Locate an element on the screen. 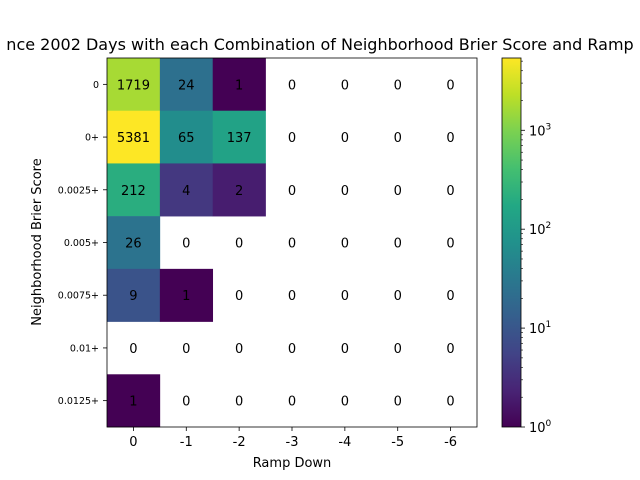 The width and height of the screenshot is (640, 480). colorbar-tick-label: 10¹ is located at coordinates (540, 328).